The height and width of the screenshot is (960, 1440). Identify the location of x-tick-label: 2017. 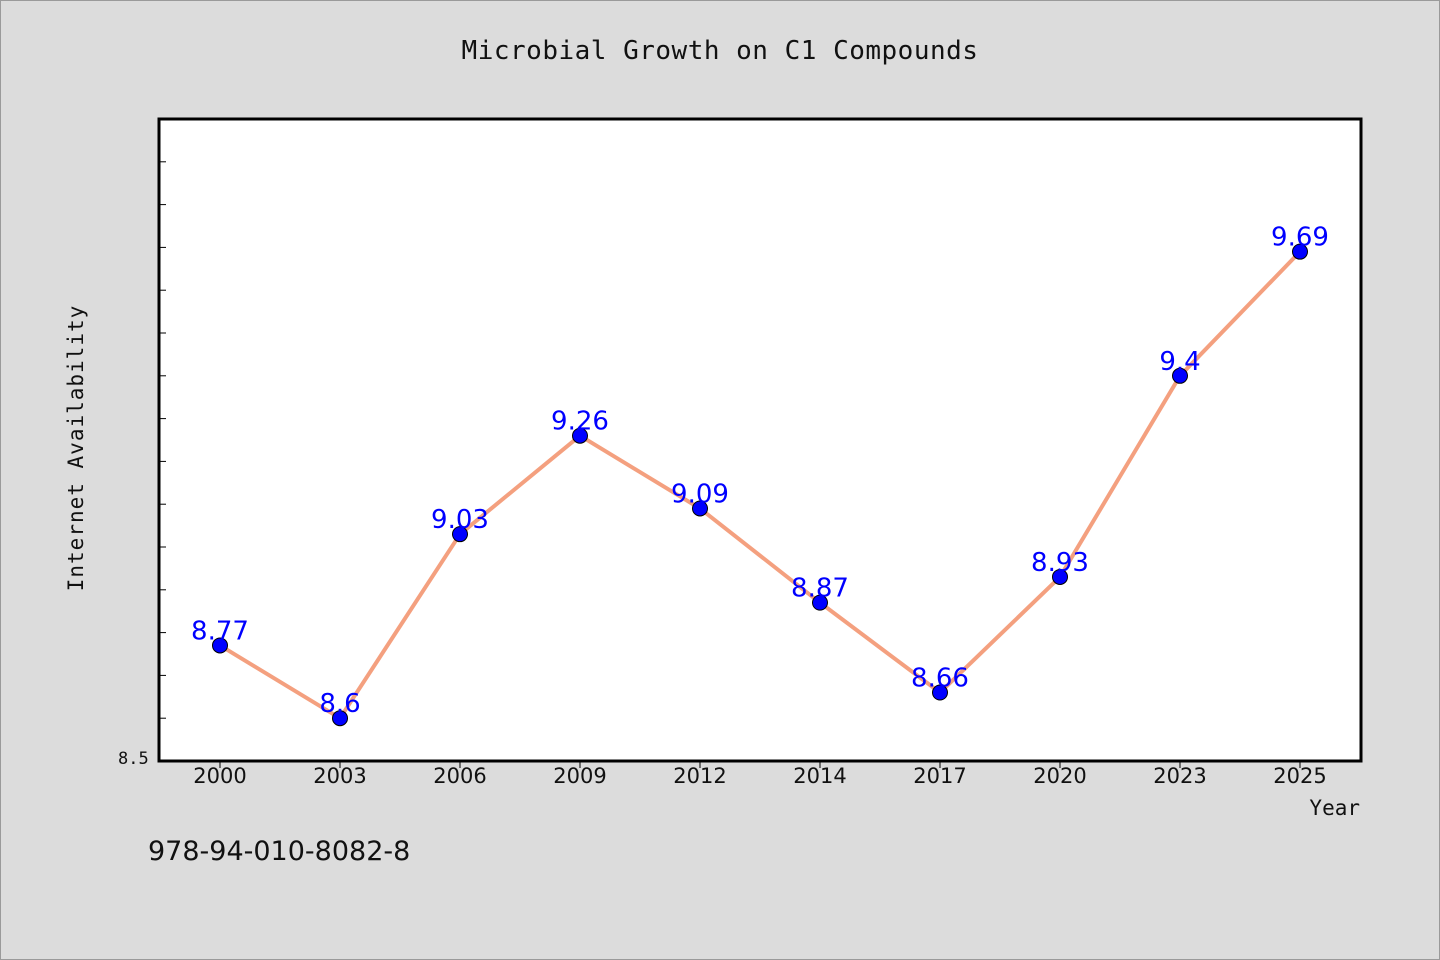
(939, 776).